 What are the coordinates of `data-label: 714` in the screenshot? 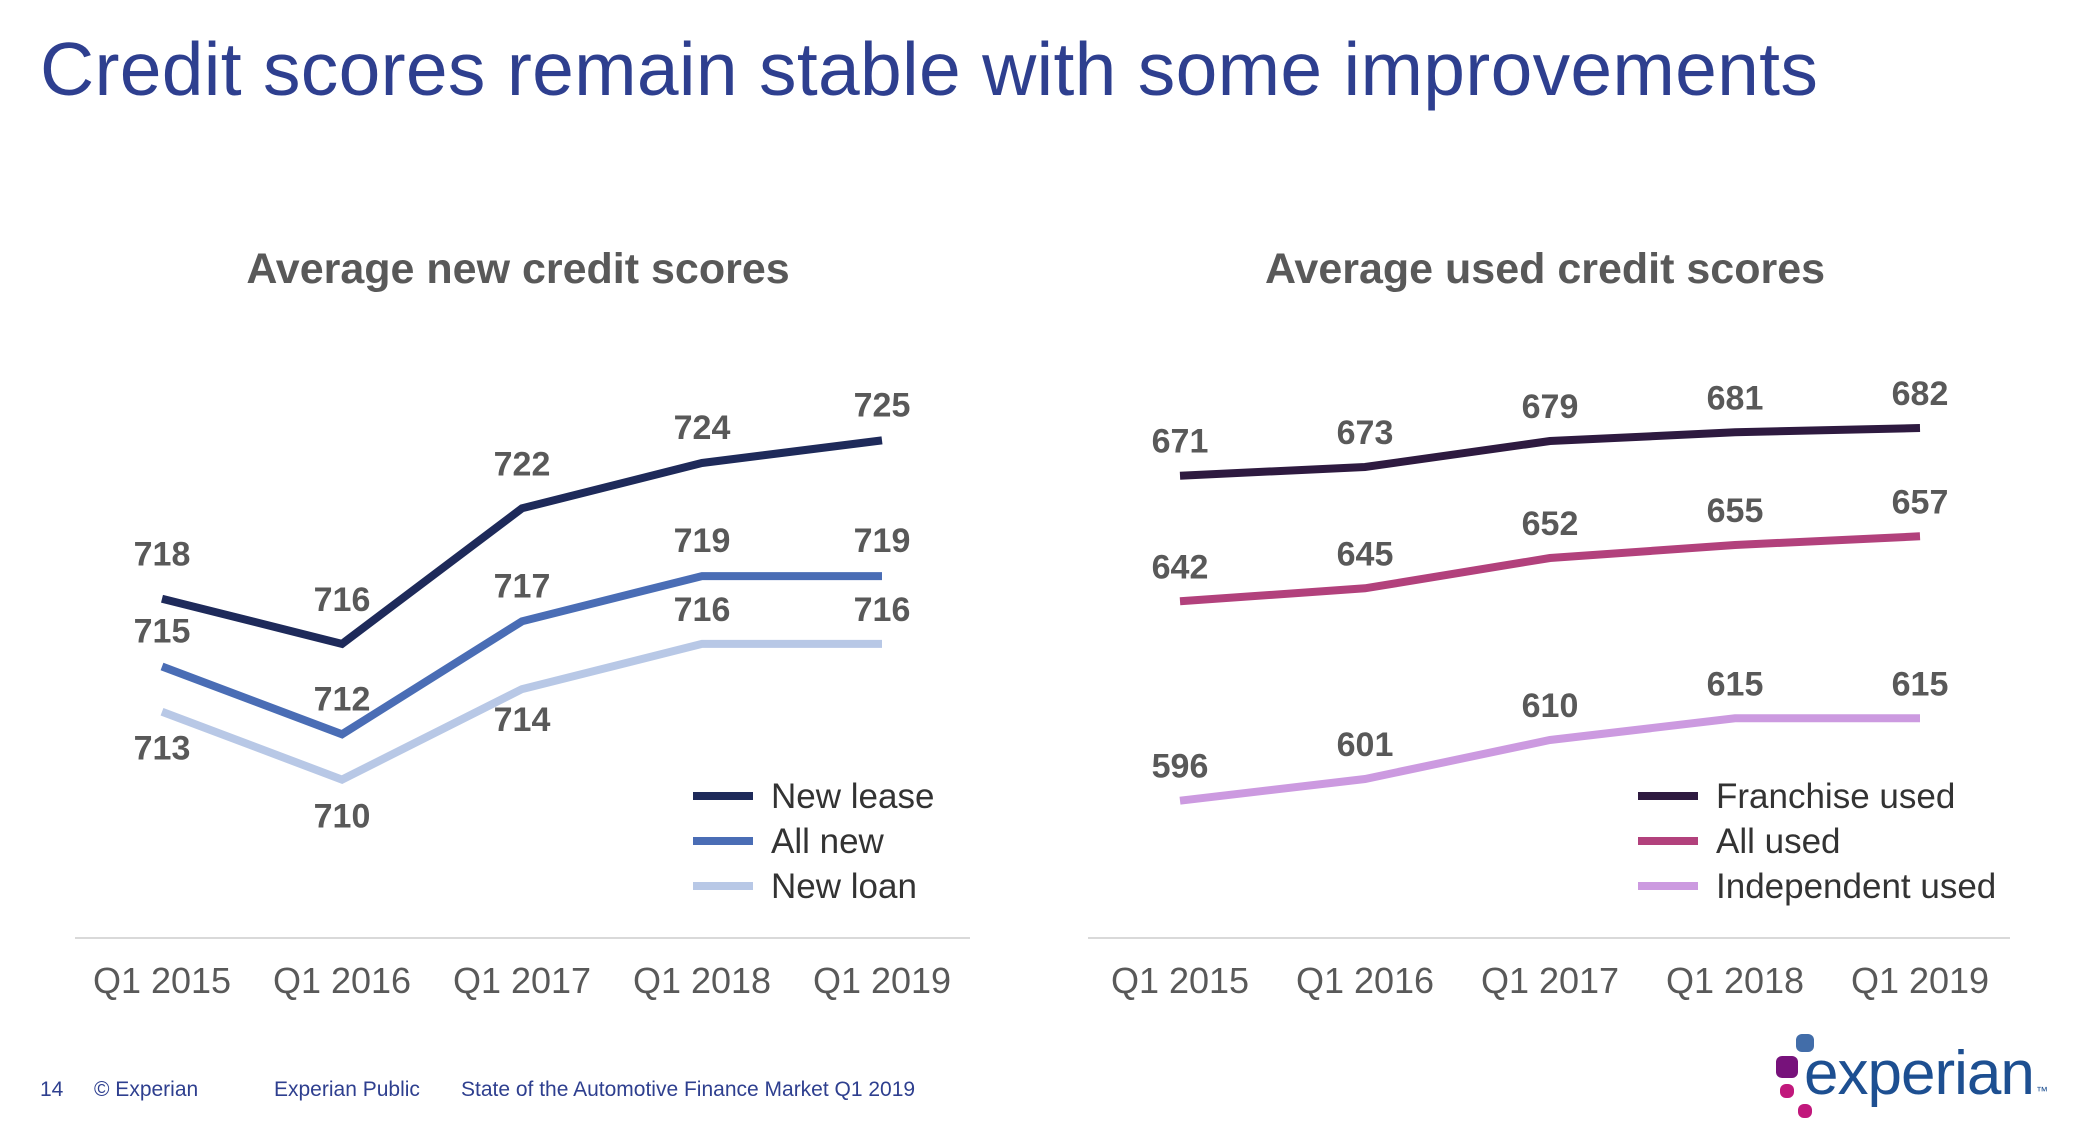 It's located at (522, 720).